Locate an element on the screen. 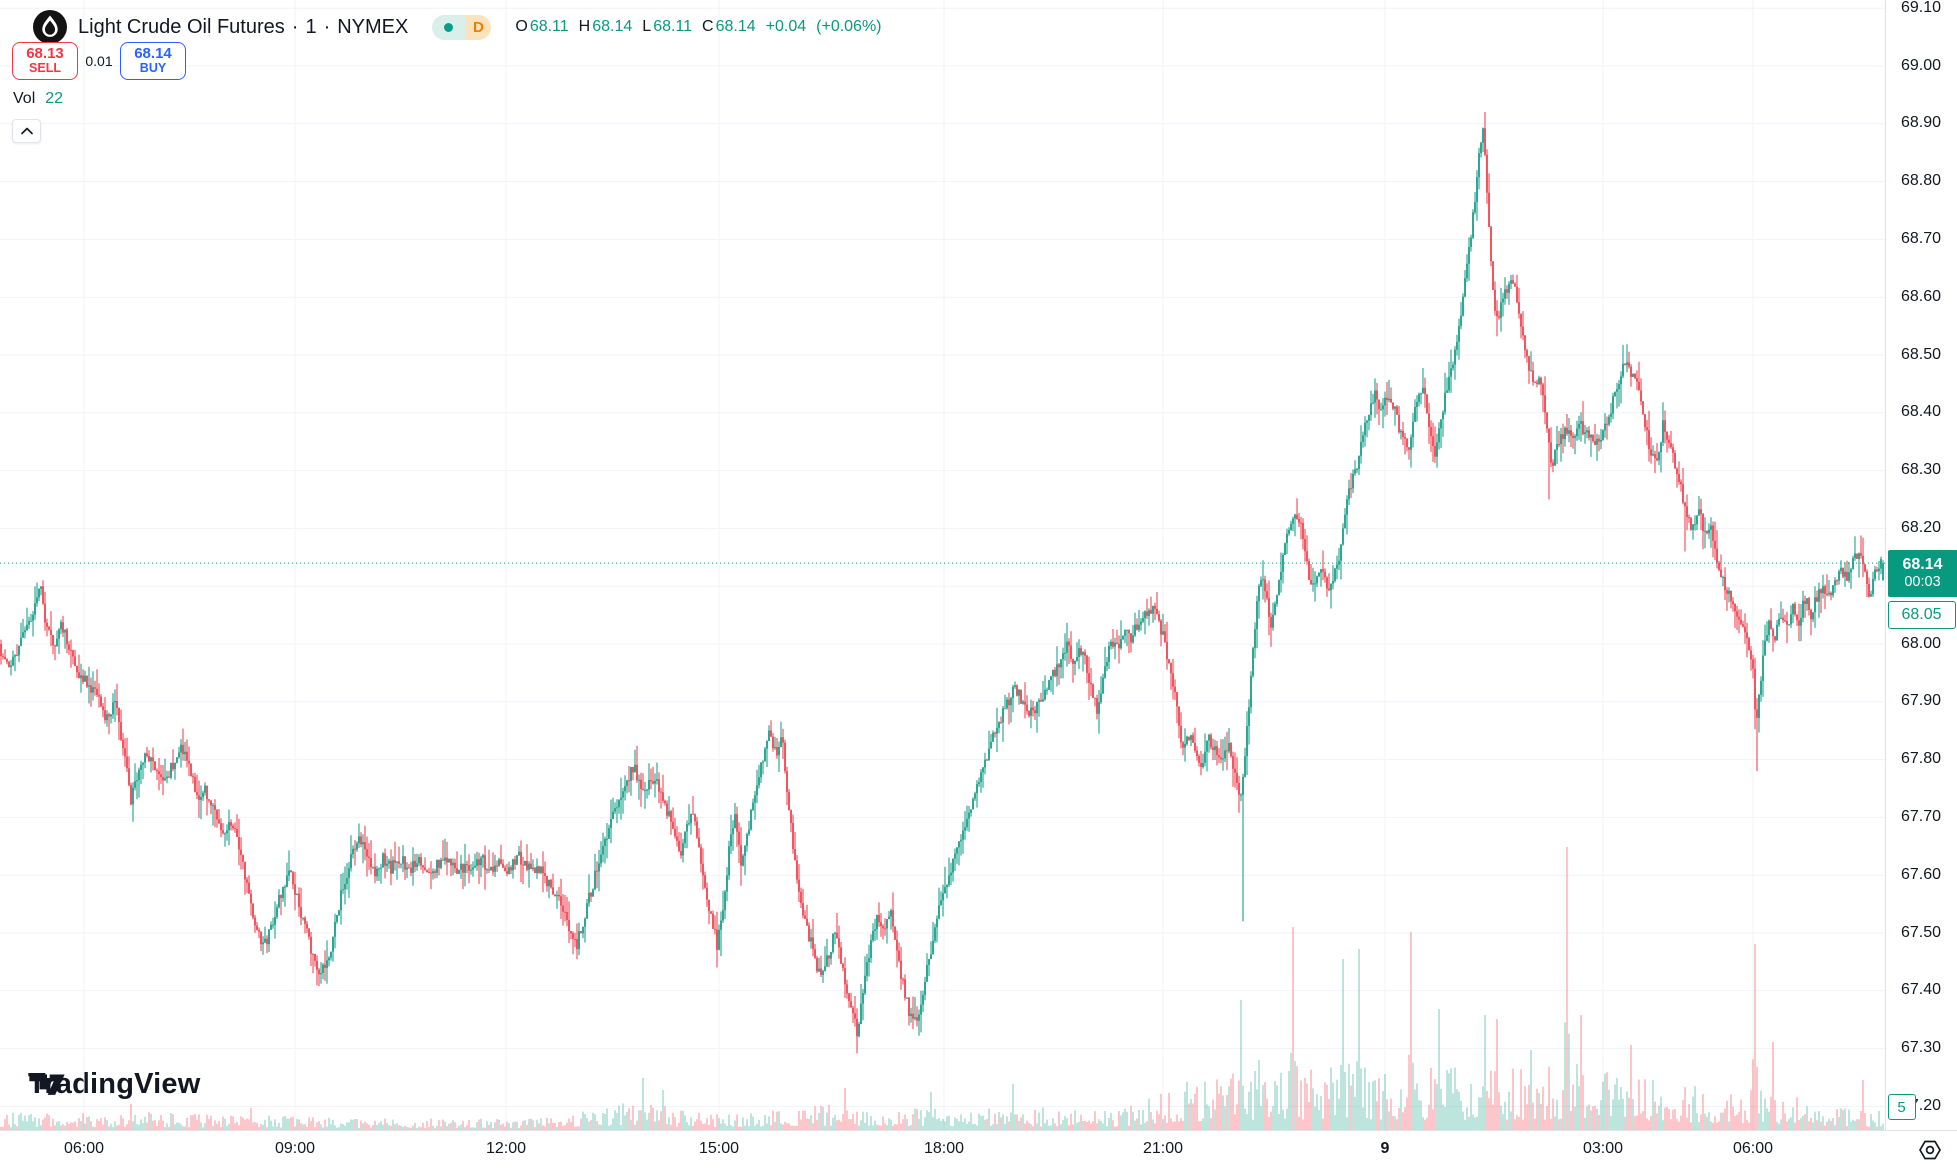  axis-small-badge: 5 is located at coordinates (1901, 1107).